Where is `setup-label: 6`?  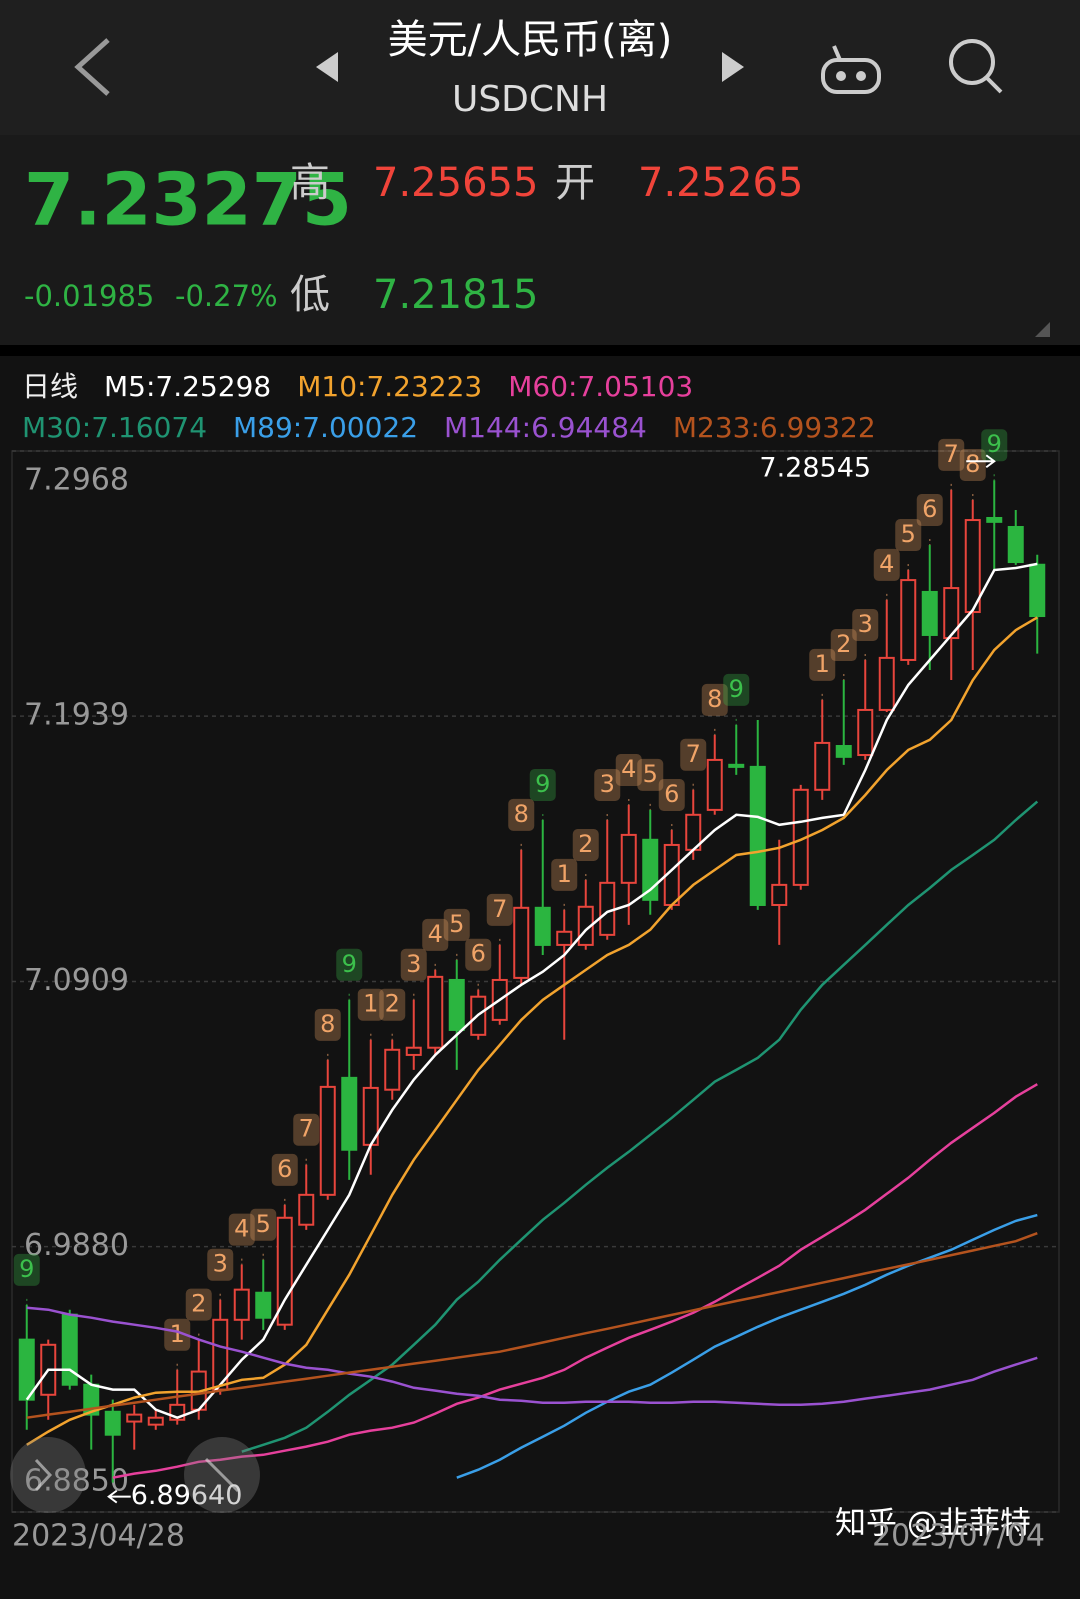 setup-label: 6 is located at coordinates (478, 954).